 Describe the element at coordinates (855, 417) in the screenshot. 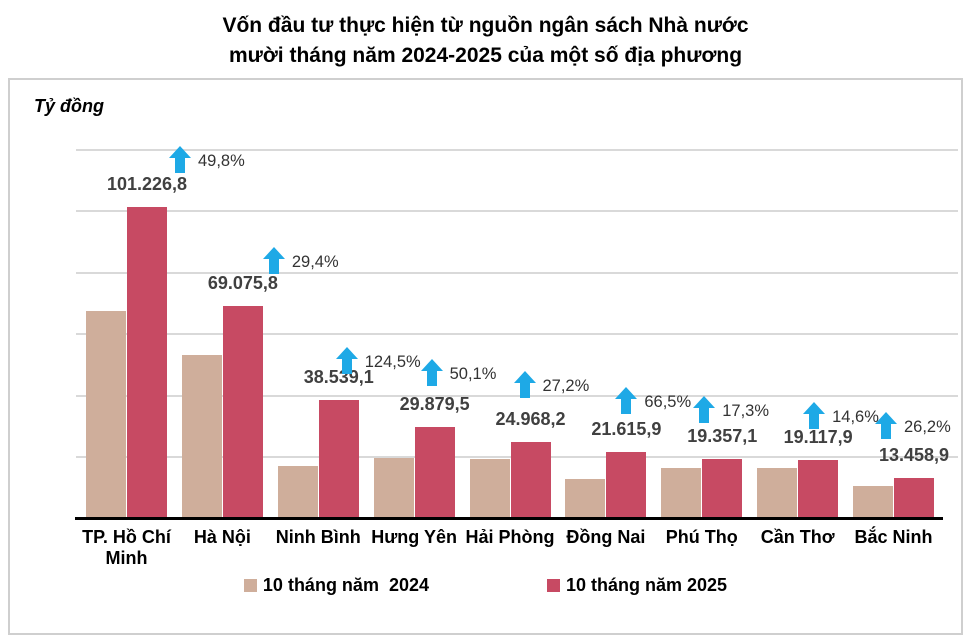

I see `growth-percent-label: 14,6%` at that location.